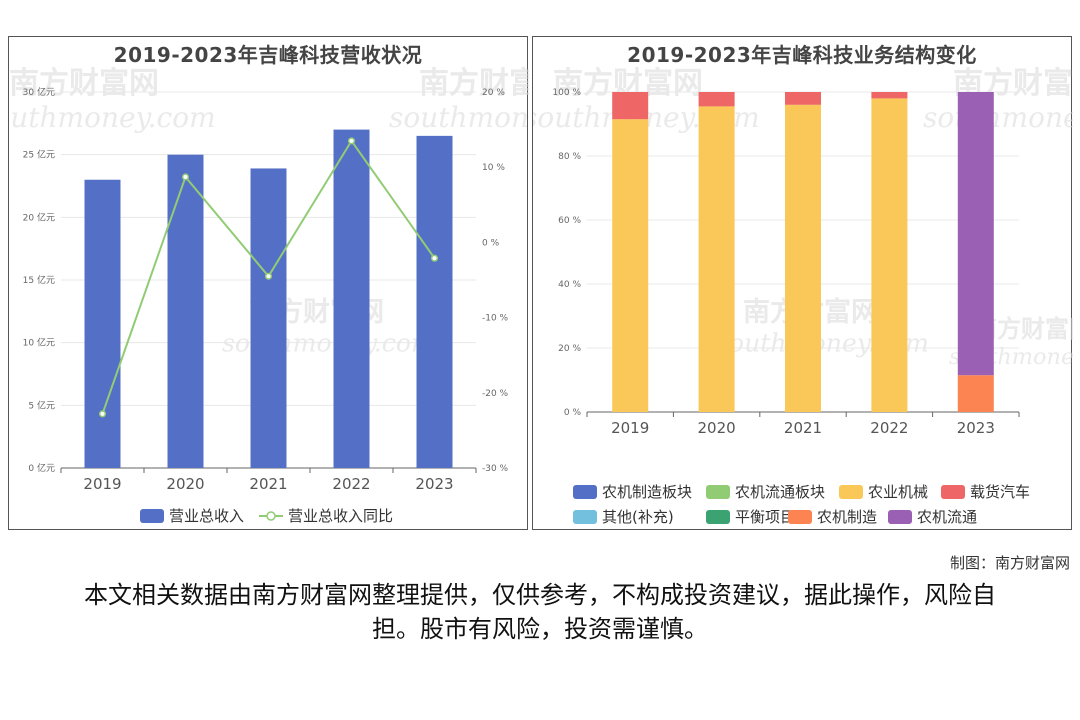 This screenshot has width=1080, height=720. I want to click on y-tick-label: 100 %, so click(566, 93).